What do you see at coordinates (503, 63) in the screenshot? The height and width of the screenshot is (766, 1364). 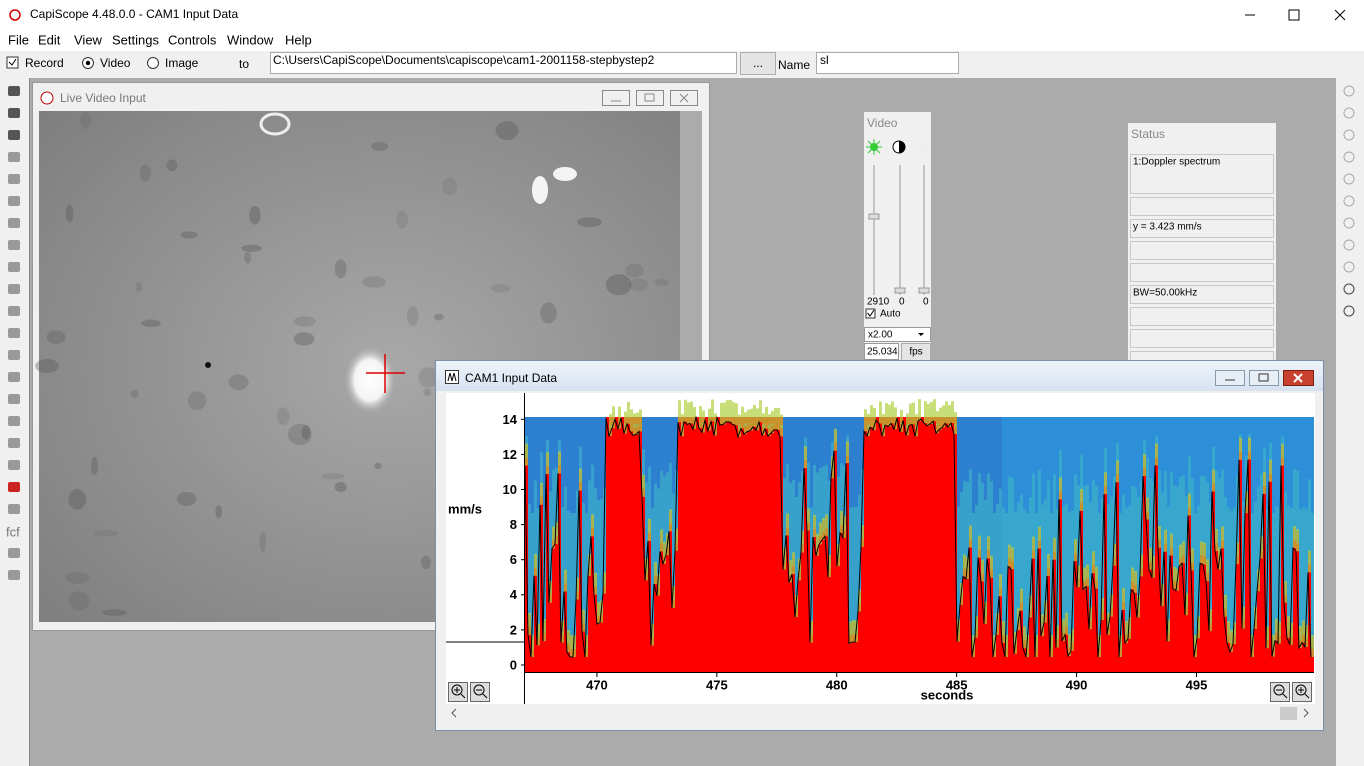 I see `path-field` at bounding box center [503, 63].